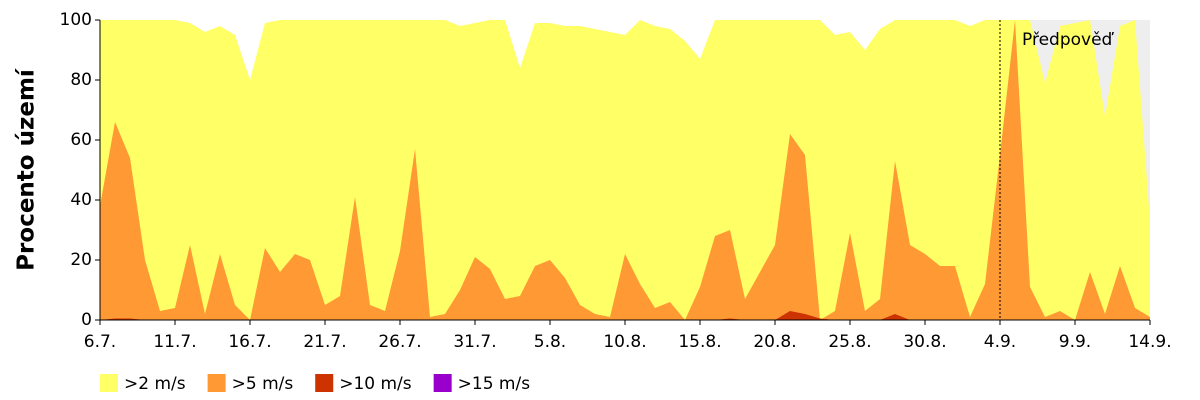 This screenshot has width=1200, height=400. I want to click on x-tick-label: 25.8., so click(849, 342).